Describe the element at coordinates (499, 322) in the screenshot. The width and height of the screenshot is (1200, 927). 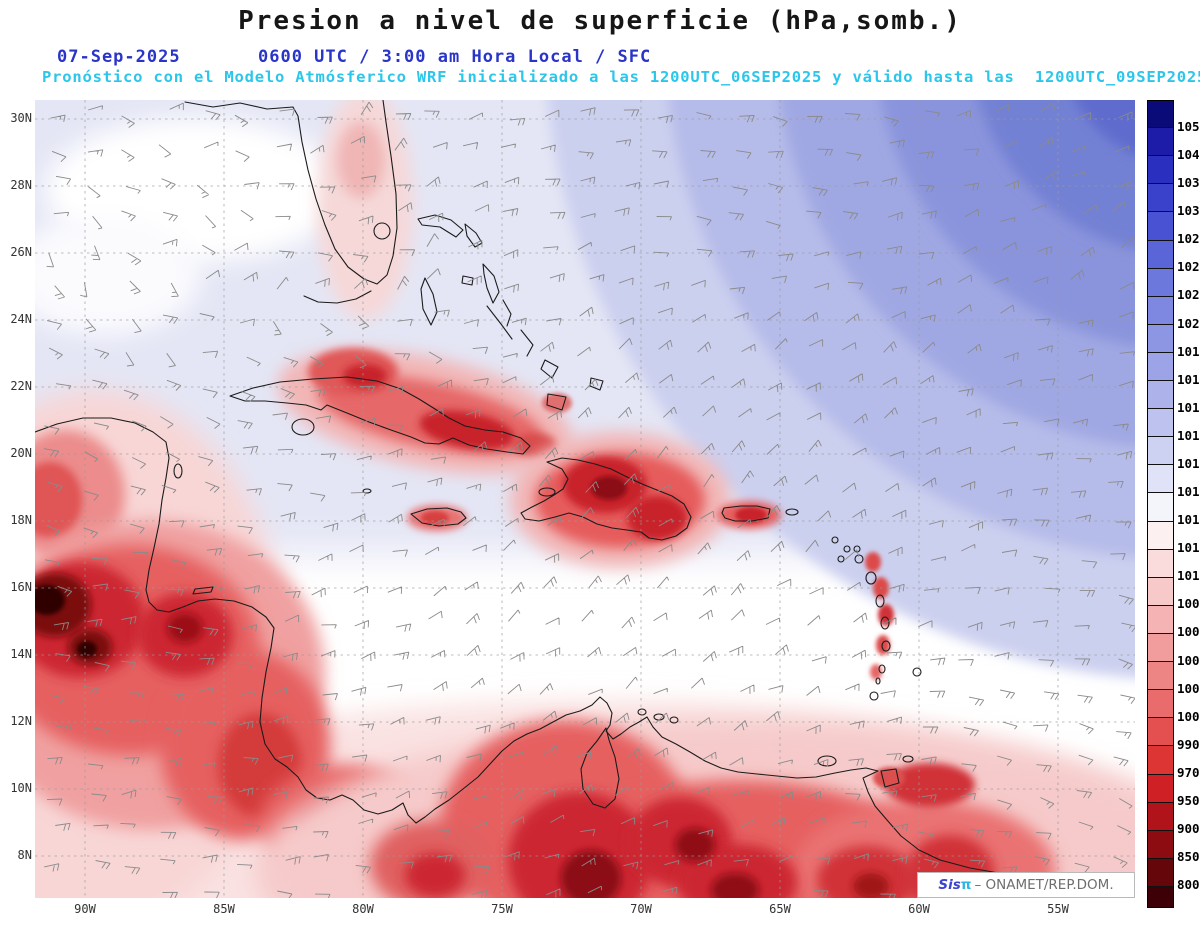
I see `bahamas-exuma` at that location.